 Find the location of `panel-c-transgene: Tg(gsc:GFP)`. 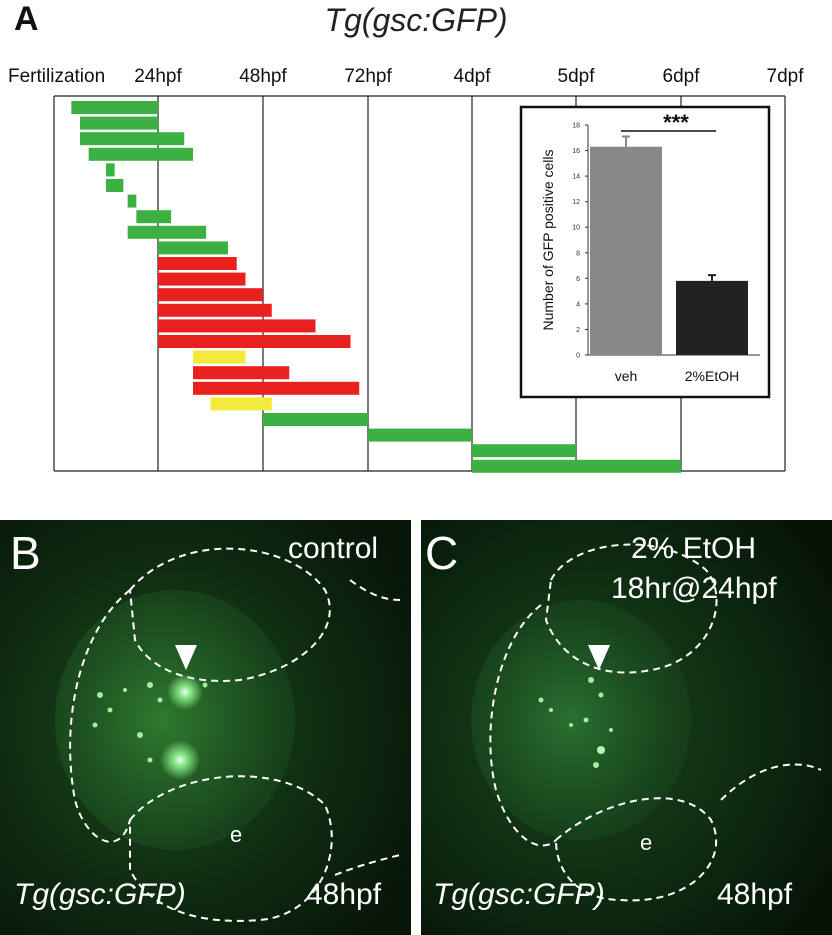

panel-c-transgene: Tg(gsc:GFP) is located at coordinates (519, 894).